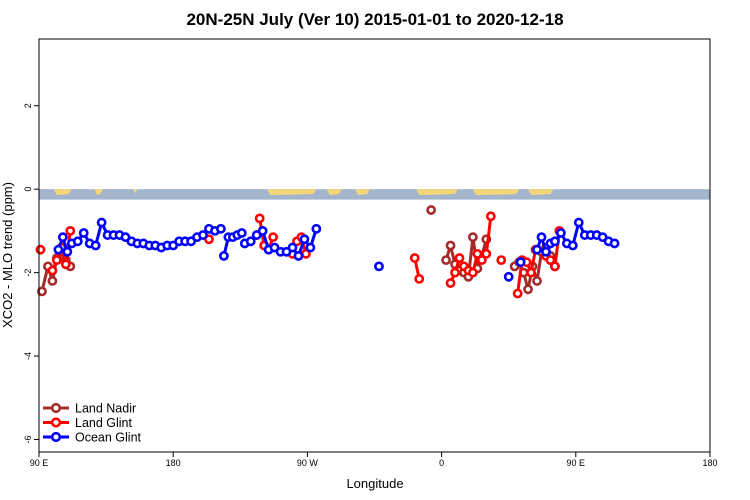 The height and width of the screenshot is (500, 750). Describe the element at coordinates (336, 249) in the screenshot. I see `series-ocean-glint` at that location.